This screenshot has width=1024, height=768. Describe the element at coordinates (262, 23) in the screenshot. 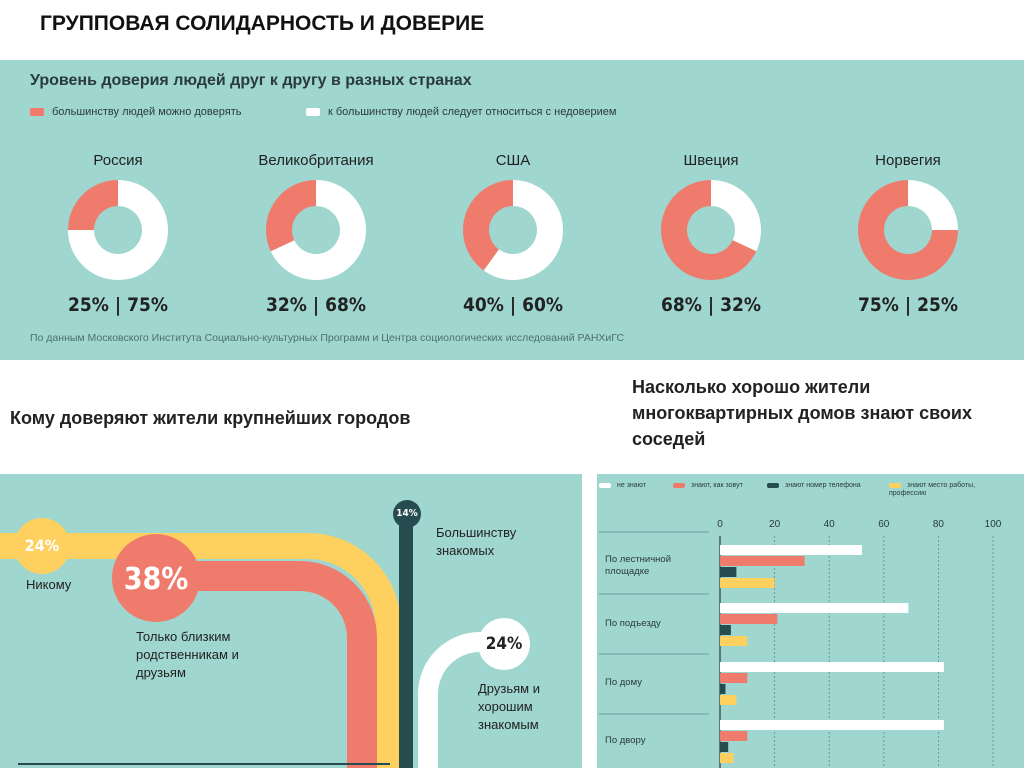

I see `page-title: ГРУППОВАЯ СОЛИДАРНОСТЬ И ДОВЕРИЕ` at that location.